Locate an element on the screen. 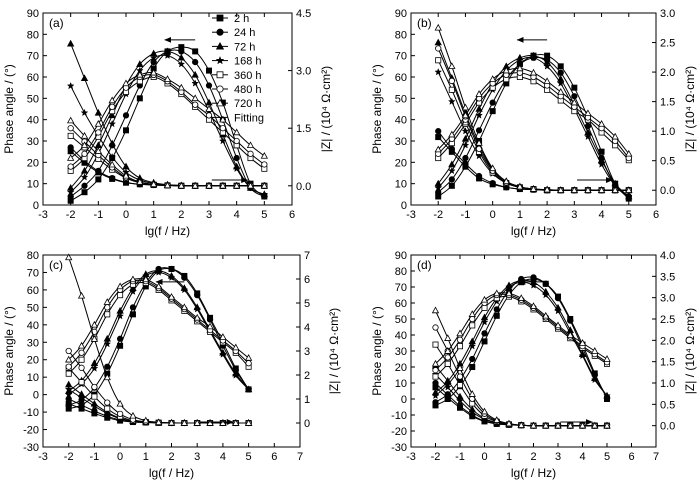  y-tick-label: -30 is located at coordinates (31, 448).